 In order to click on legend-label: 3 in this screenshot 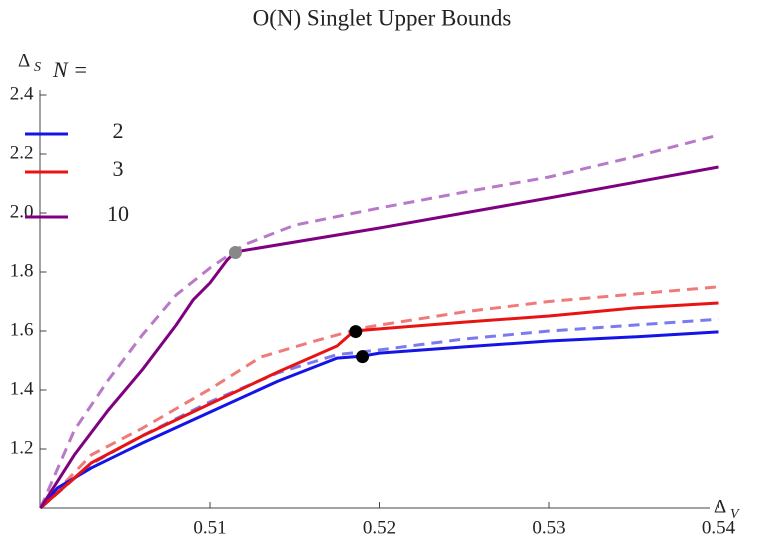, I will do `click(118, 168)`.